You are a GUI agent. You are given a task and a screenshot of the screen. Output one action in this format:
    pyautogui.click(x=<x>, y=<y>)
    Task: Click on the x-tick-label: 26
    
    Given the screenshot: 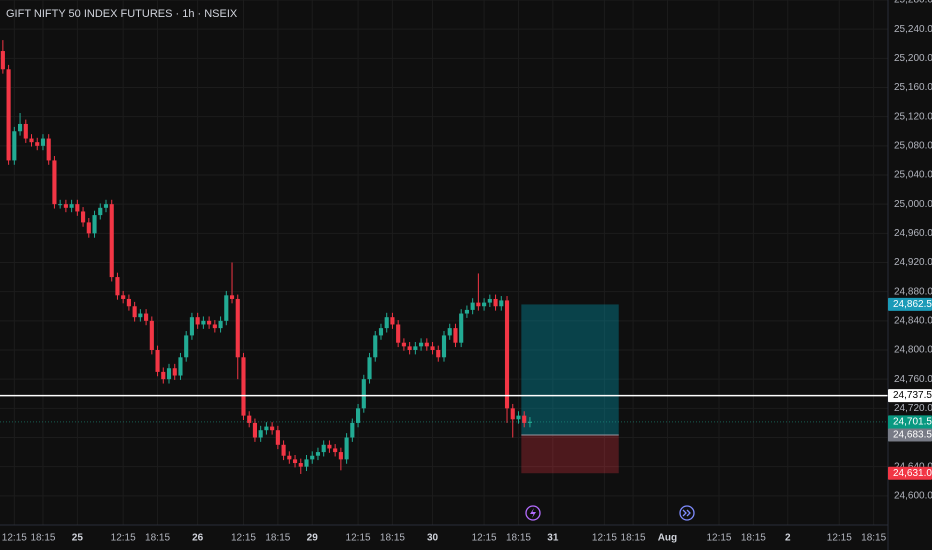 What is the action you would take?
    pyautogui.click(x=198, y=538)
    